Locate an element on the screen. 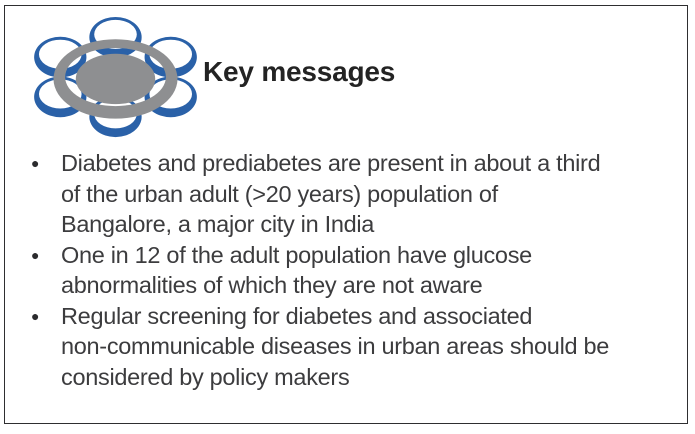 This screenshot has width=695, height=434. flower-rings-logo-icon is located at coordinates (115, 77).